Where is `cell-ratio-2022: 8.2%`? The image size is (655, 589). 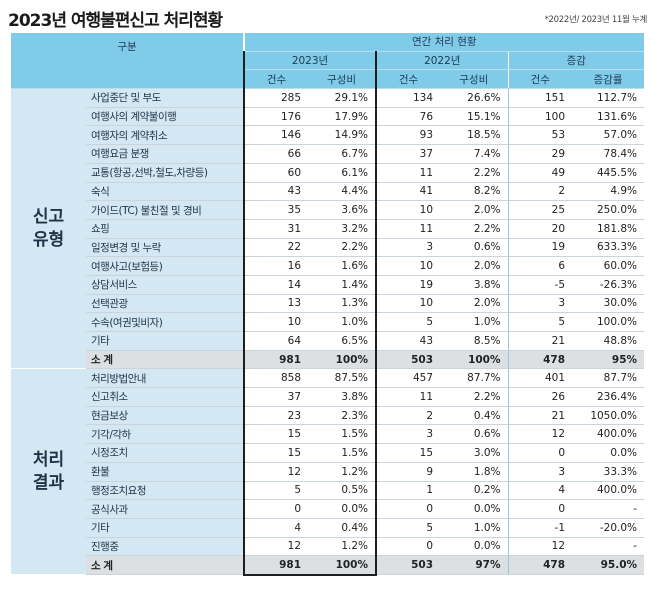
cell-ratio-2022: 8.2% is located at coordinates (474, 192).